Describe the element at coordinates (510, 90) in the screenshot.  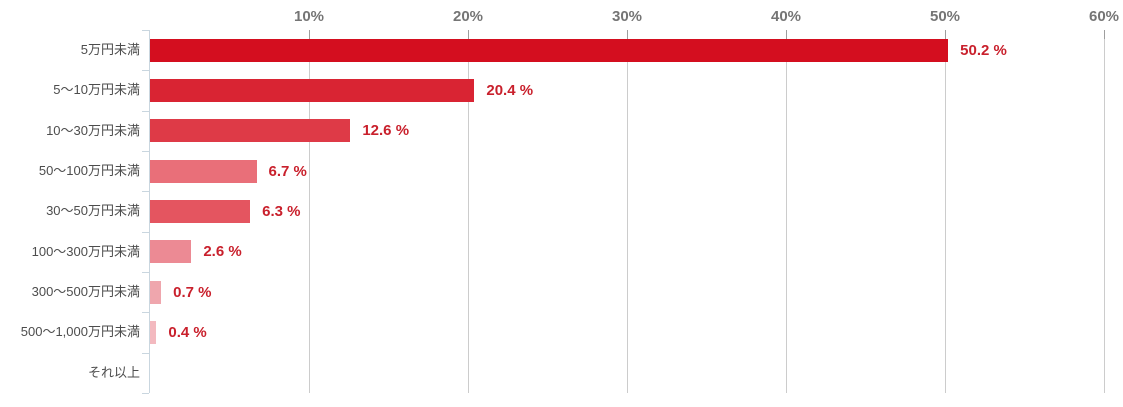
I see `bar-value-label: 20.4 %` at that location.